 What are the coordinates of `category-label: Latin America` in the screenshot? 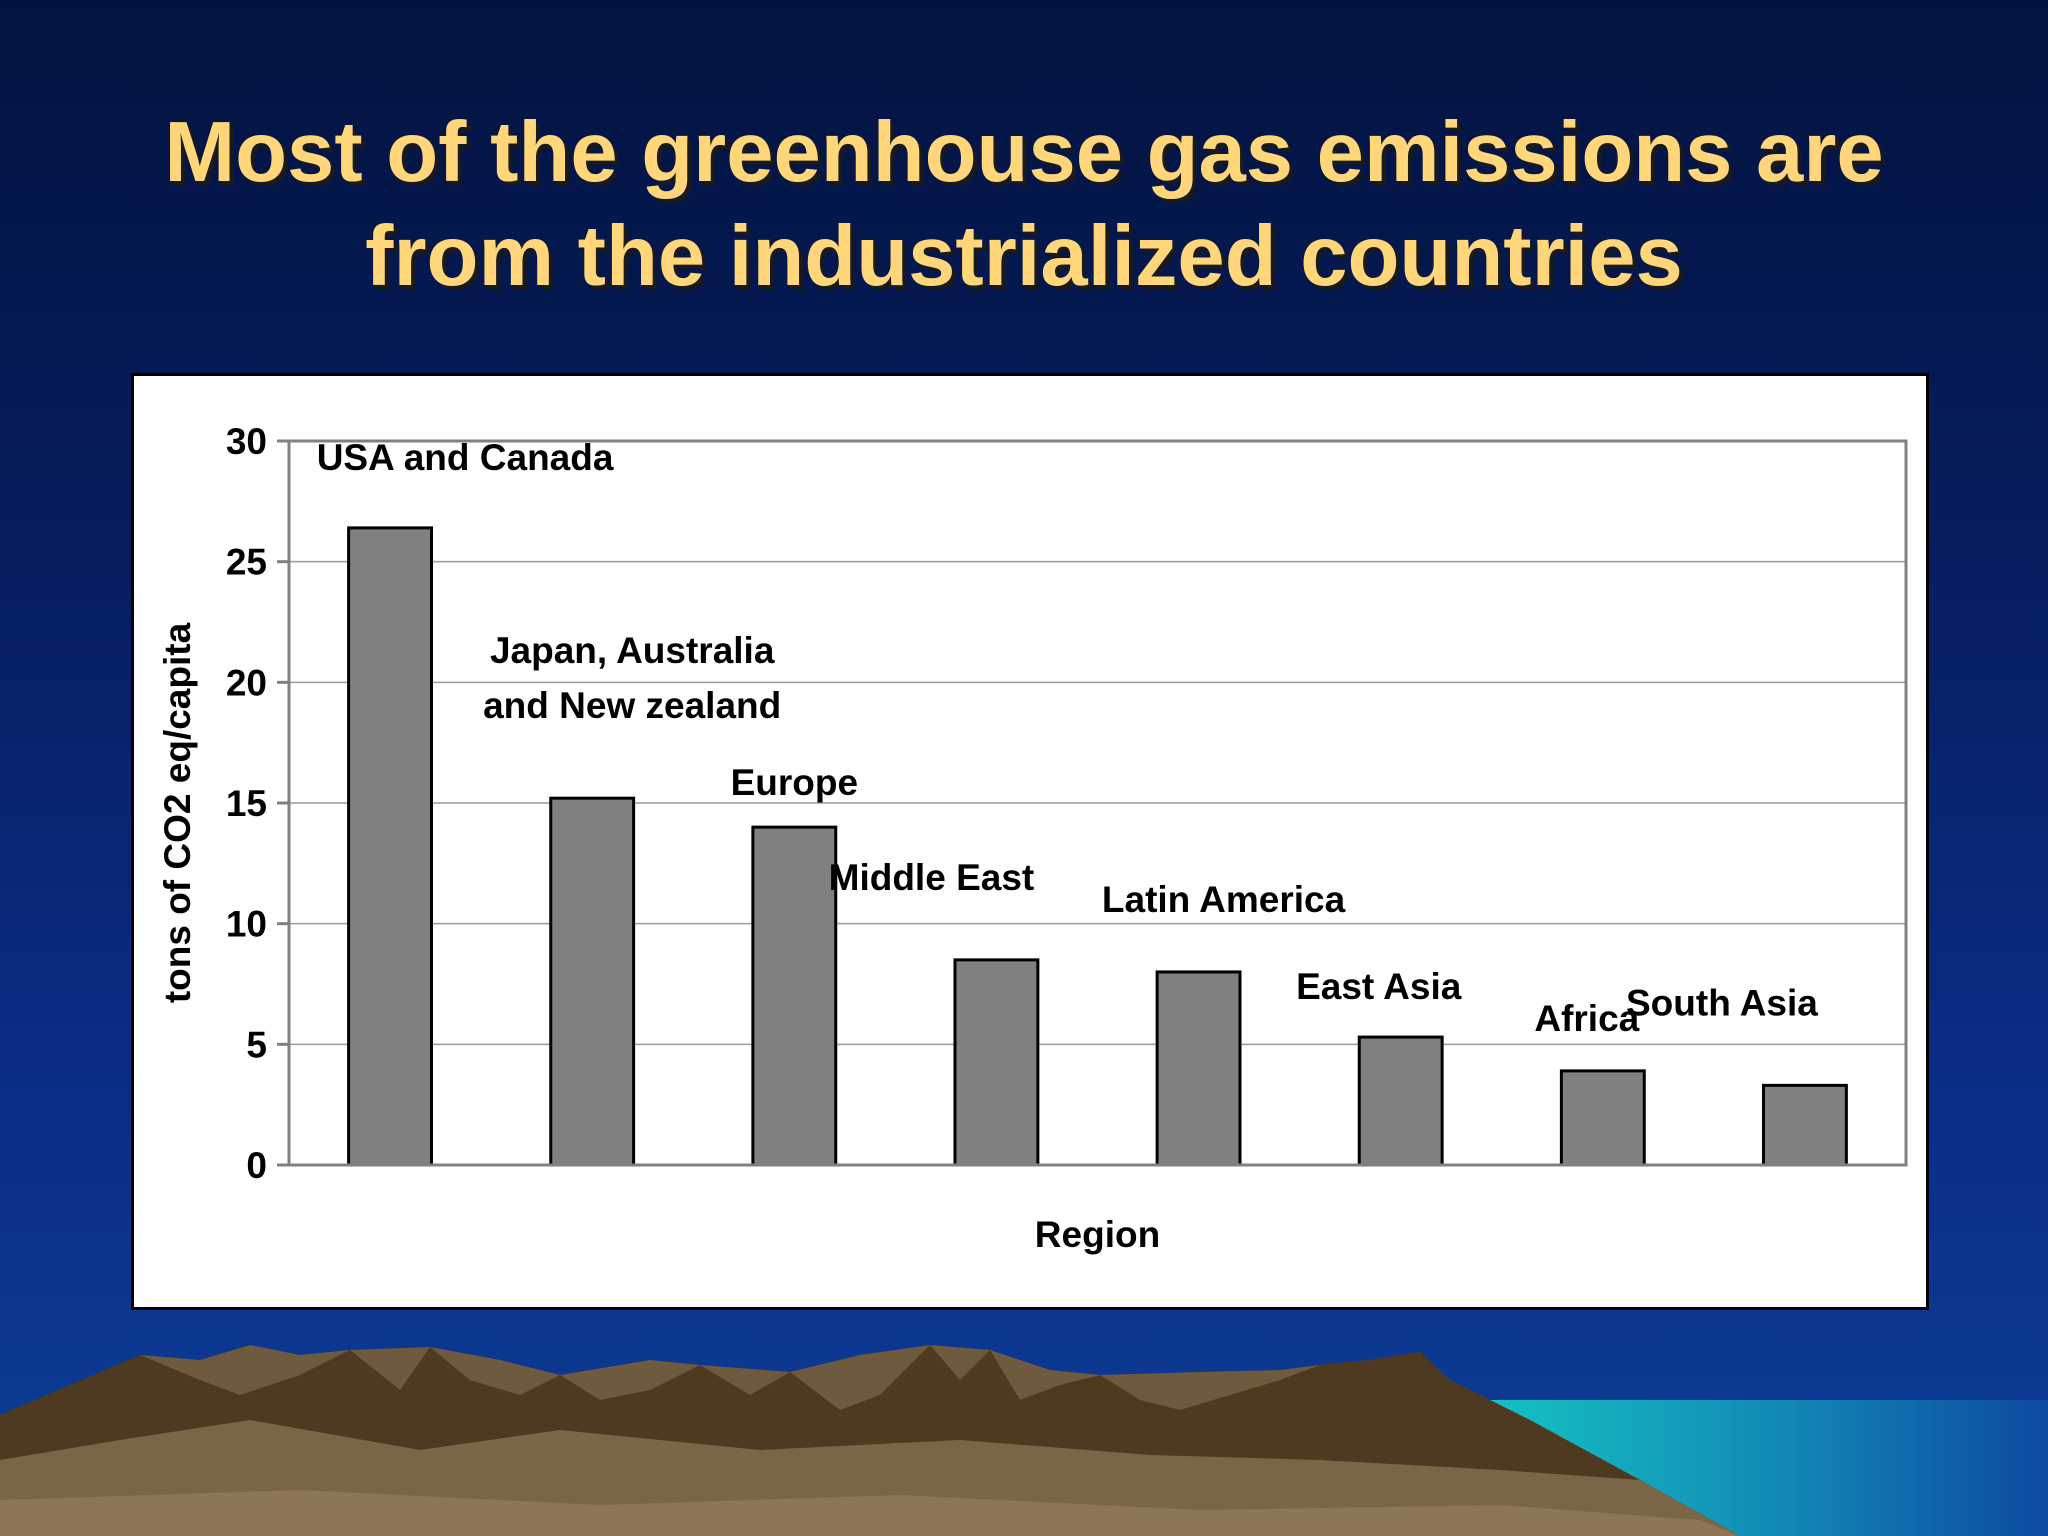 It's located at (1224, 899).